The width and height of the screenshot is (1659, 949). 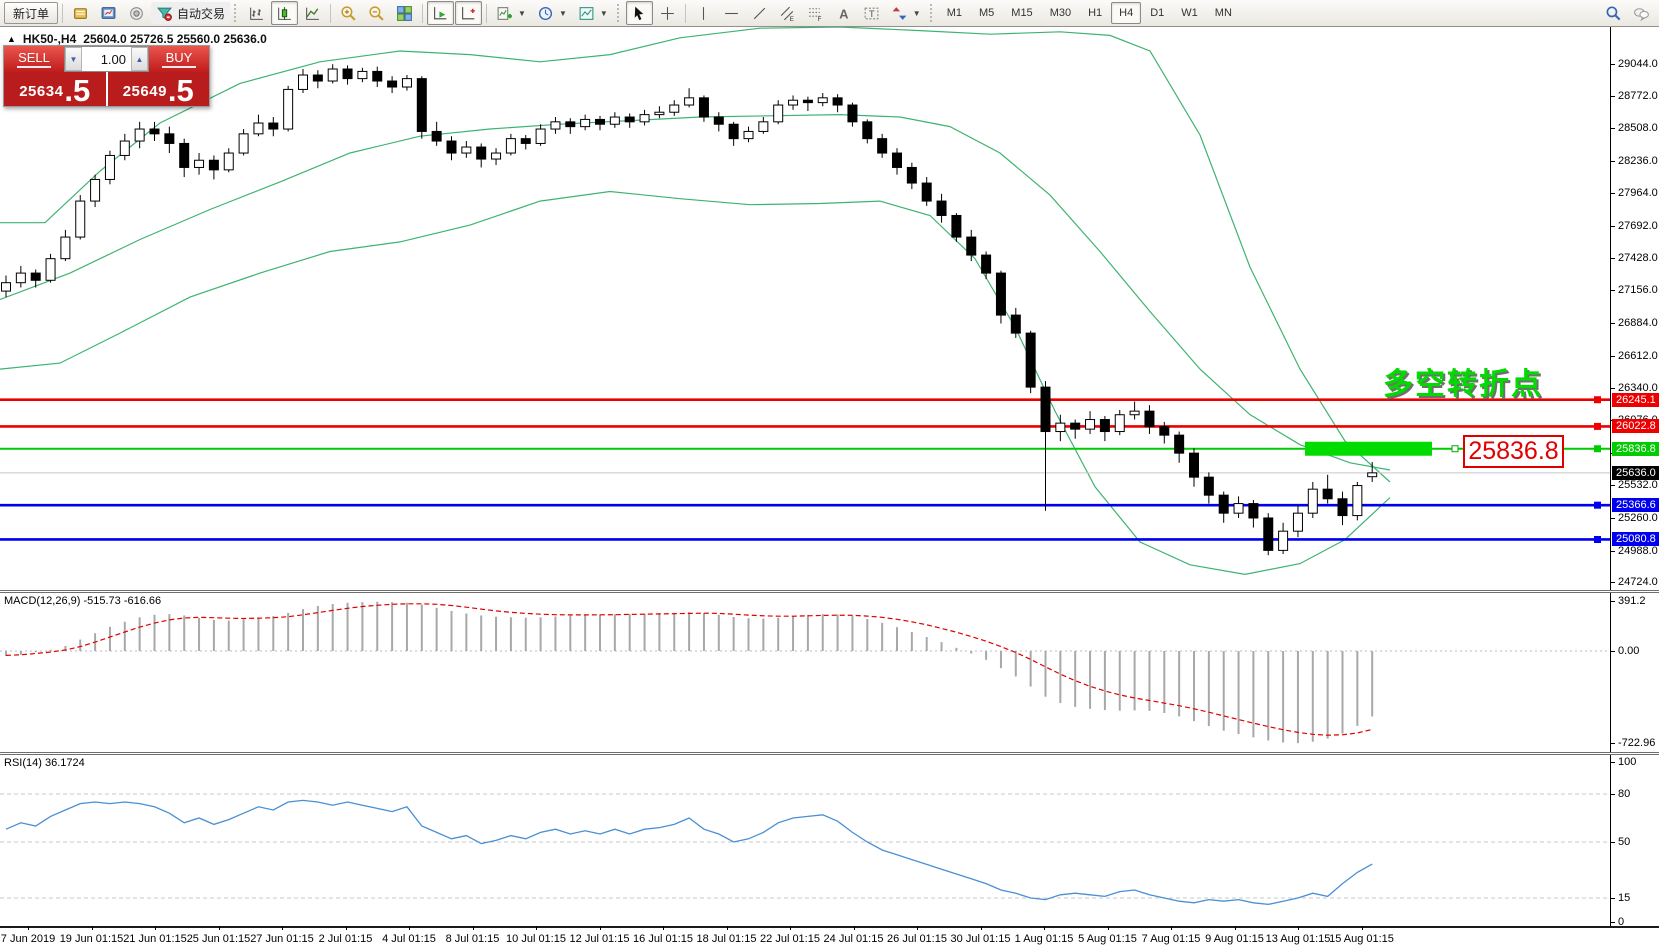 What do you see at coordinates (1223, 13) in the screenshot?
I see `timeframe-mn: MN` at bounding box center [1223, 13].